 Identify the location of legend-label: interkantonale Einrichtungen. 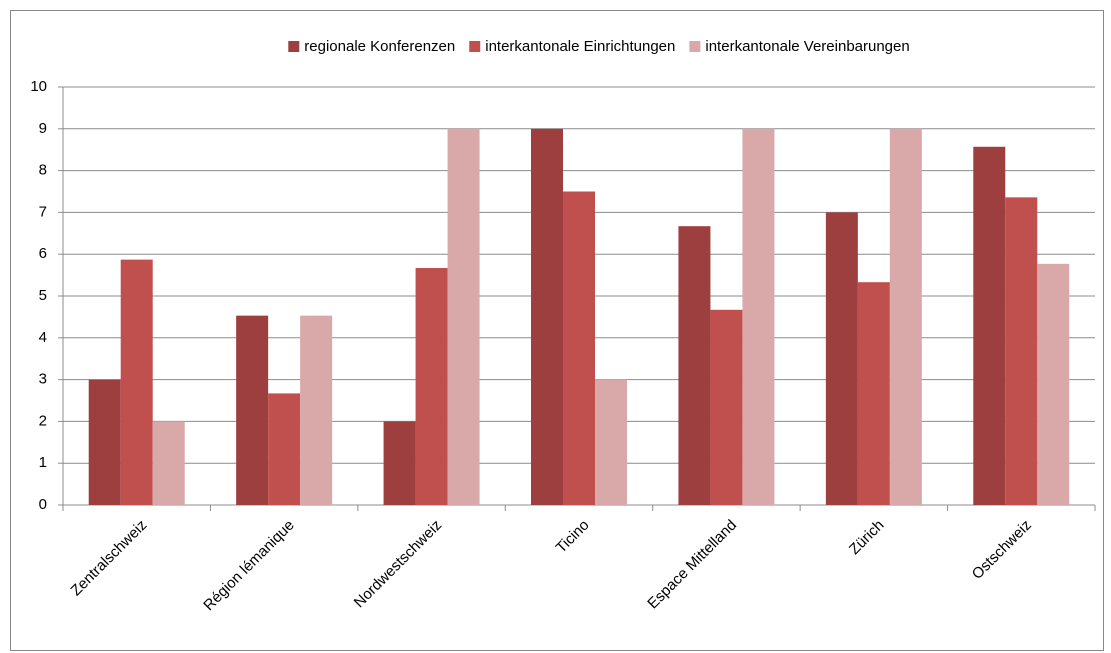
(580, 46).